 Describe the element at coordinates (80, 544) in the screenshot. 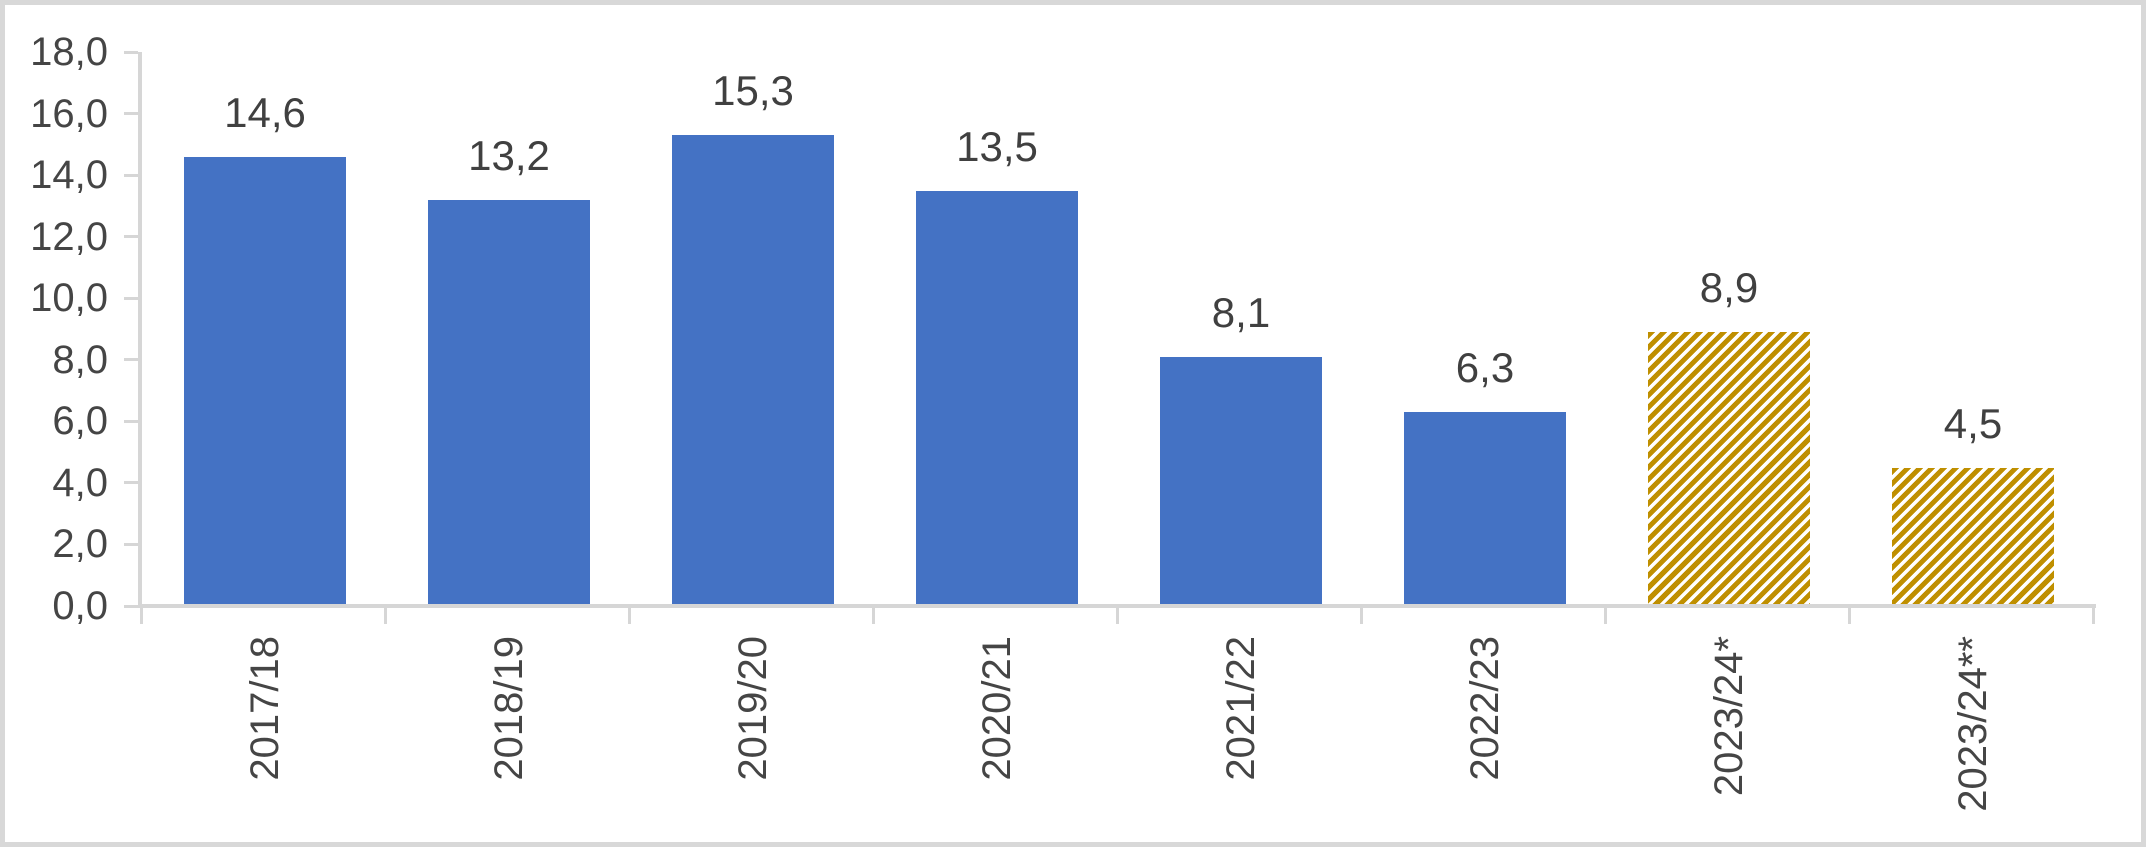

I see `y-tick-label: 2,0` at that location.